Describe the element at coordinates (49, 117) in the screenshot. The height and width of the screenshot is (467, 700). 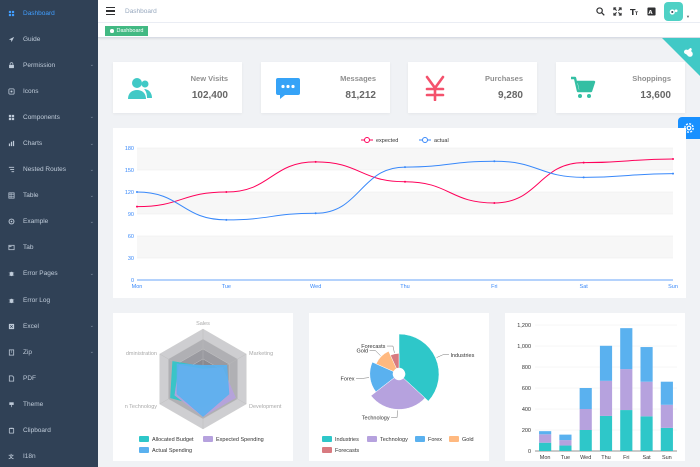
I see `sidebar-item-components: Components ⌄` at that location.